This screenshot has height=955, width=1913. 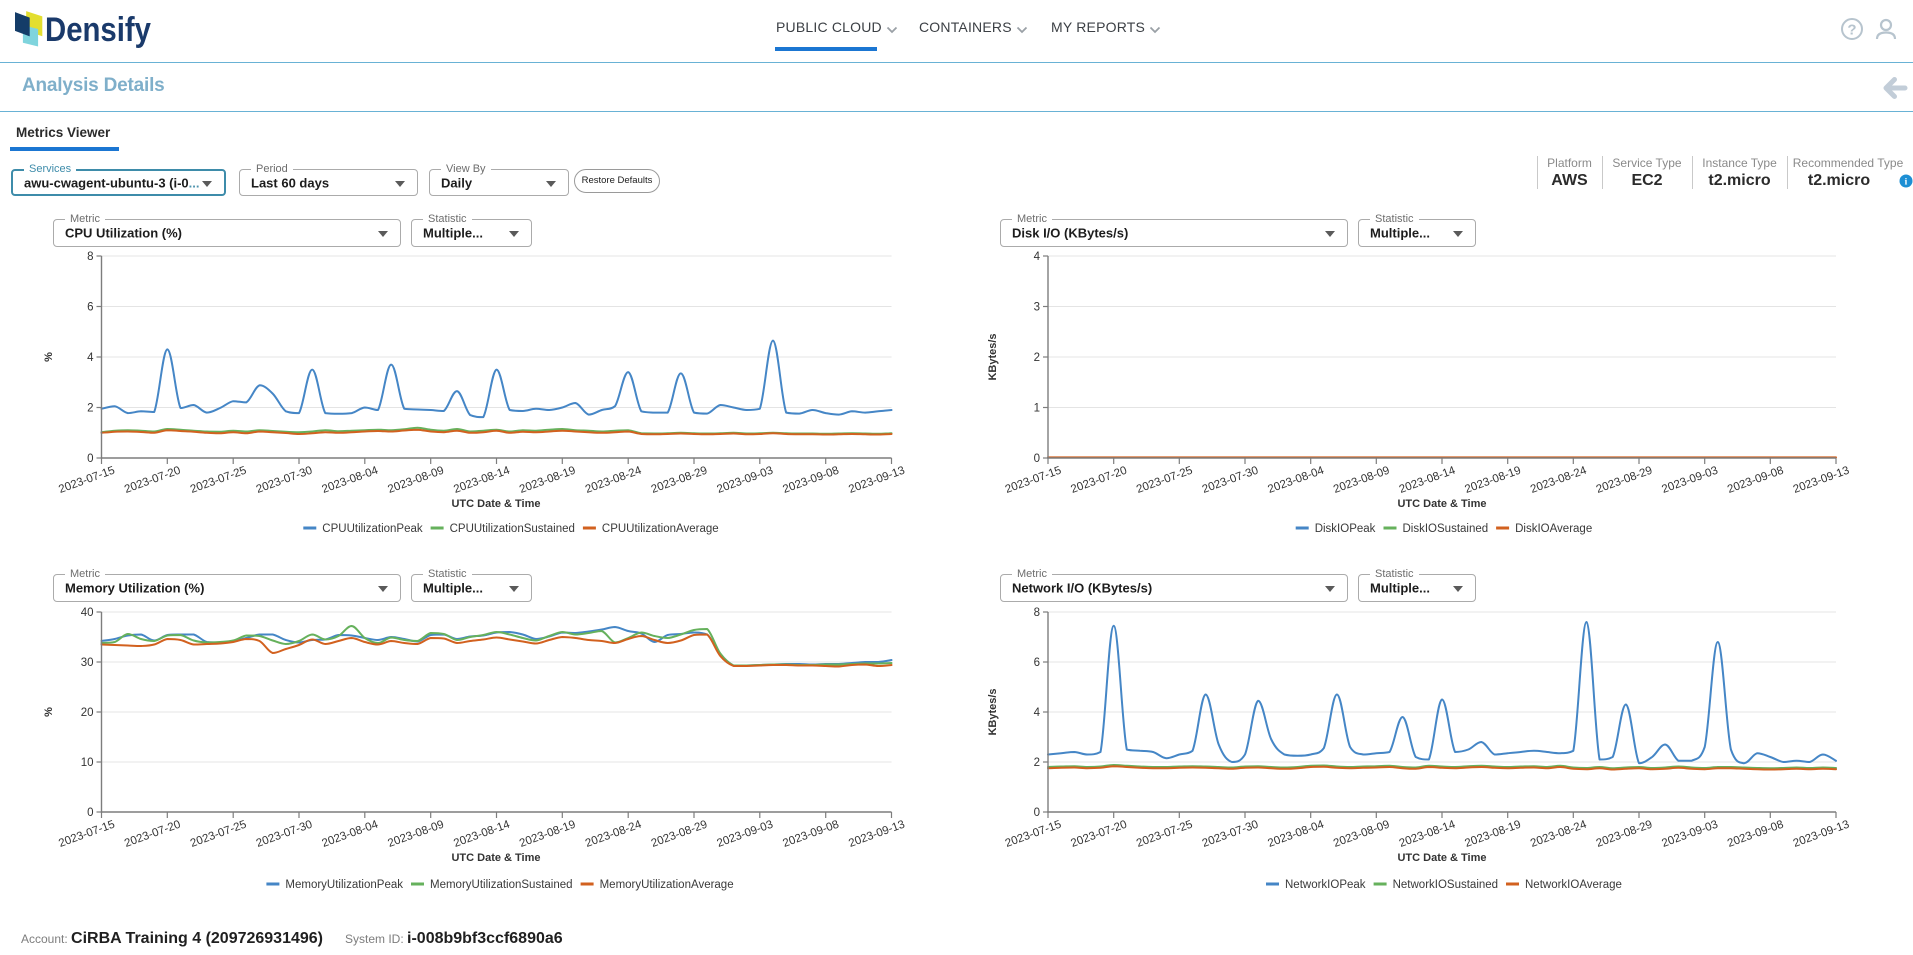 What do you see at coordinates (87, 713) in the screenshot?
I see `svg-text: 20` at bounding box center [87, 713].